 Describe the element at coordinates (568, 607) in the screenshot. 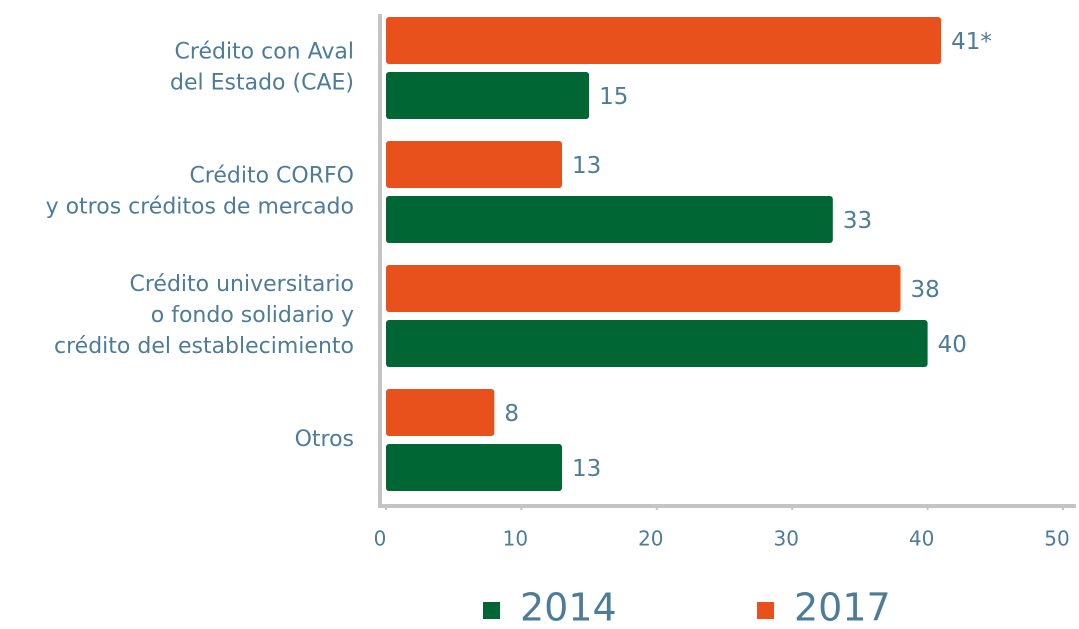

I see `legend-label: 2014` at that location.